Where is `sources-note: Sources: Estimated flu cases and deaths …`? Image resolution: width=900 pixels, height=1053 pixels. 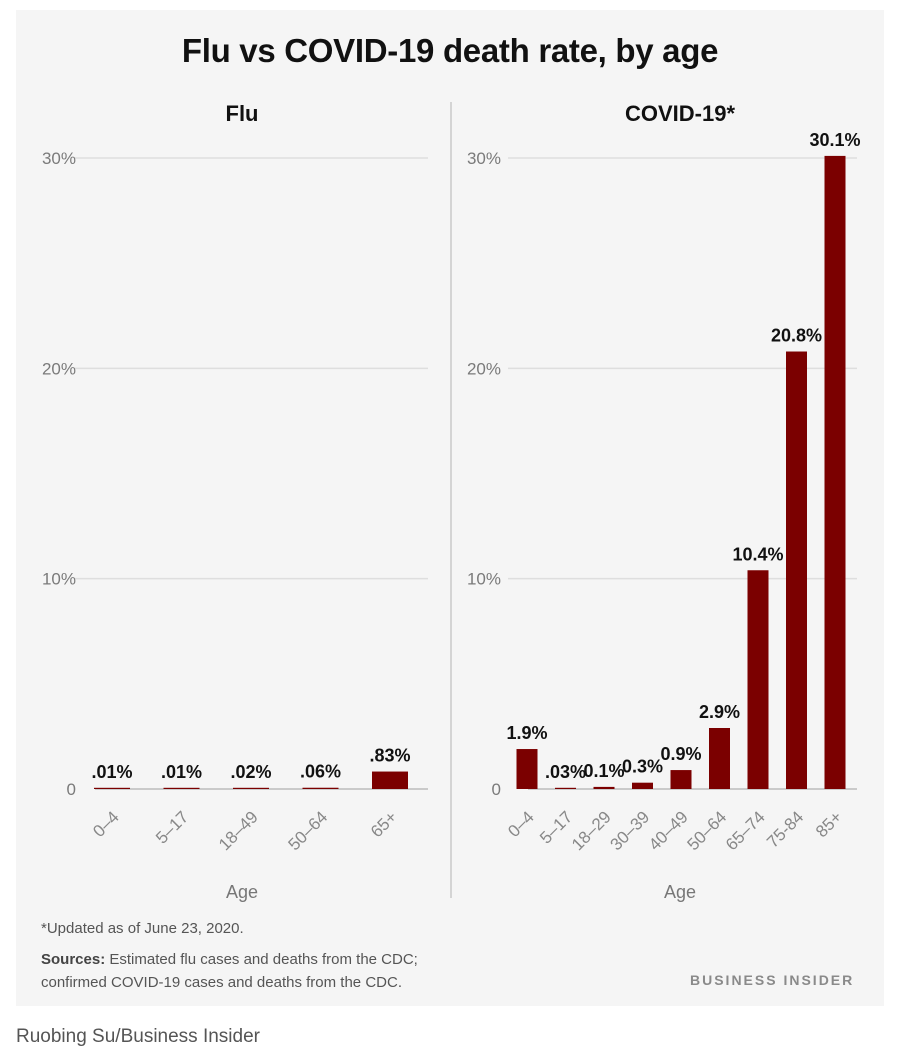 sources-note: Sources: Estimated flu cases and deaths … is located at coordinates (261, 971).